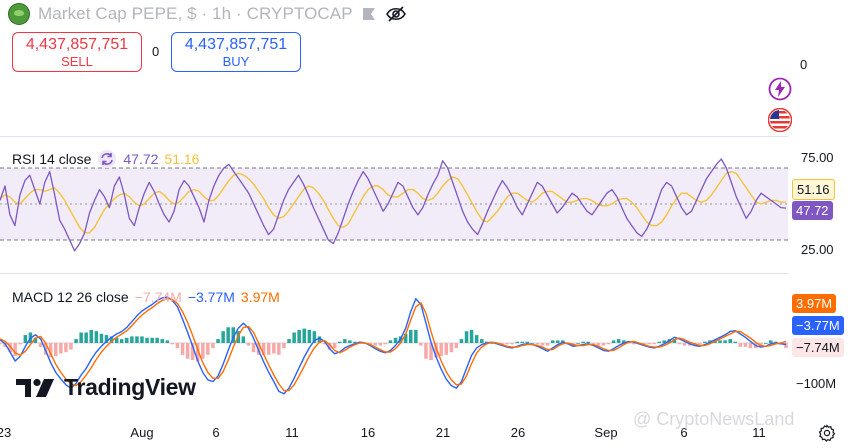 The height and width of the screenshot is (448, 863). Describe the element at coordinates (260, 297) in the screenshot. I see `macd-signal-value: 3.97M` at that location.